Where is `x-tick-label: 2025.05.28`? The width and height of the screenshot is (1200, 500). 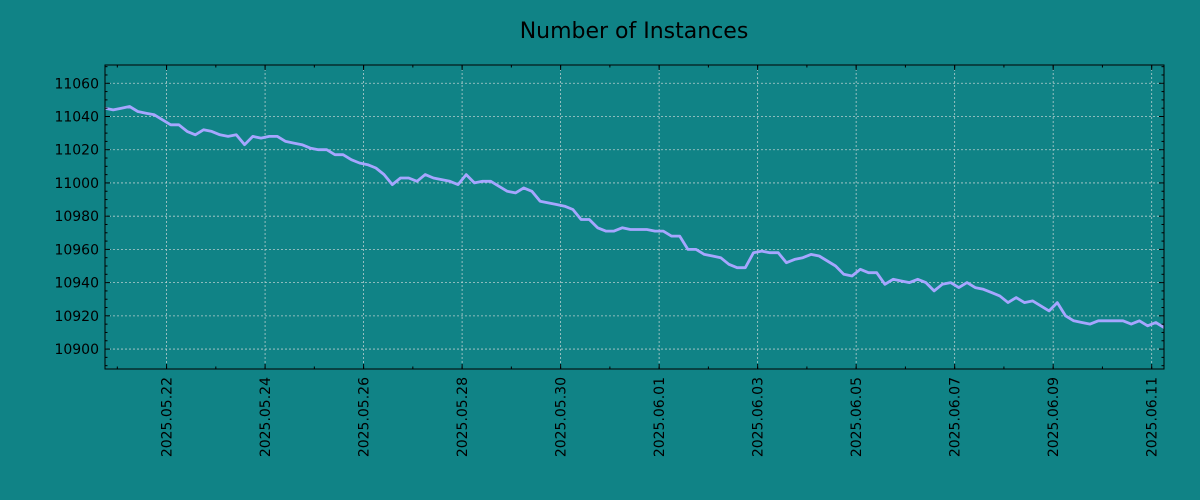
x-tick-label: 2025.05.28 is located at coordinates (463, 417).